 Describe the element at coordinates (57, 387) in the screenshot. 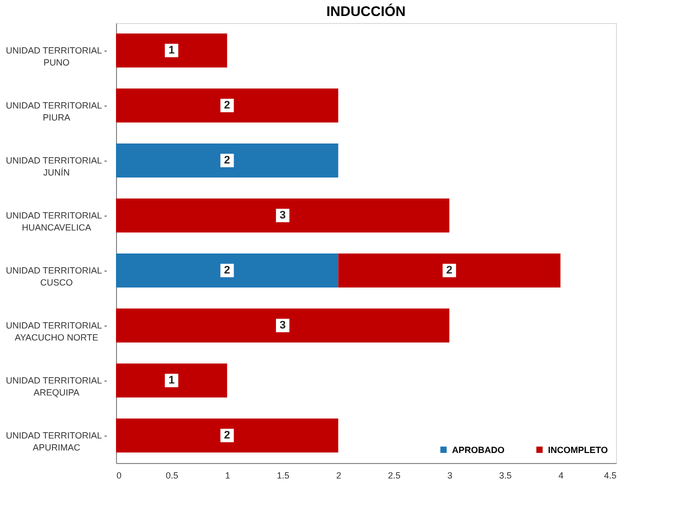

I see `y-tick-label: UNIDAD TERRITORIAL - AREQUIPA` at that location.